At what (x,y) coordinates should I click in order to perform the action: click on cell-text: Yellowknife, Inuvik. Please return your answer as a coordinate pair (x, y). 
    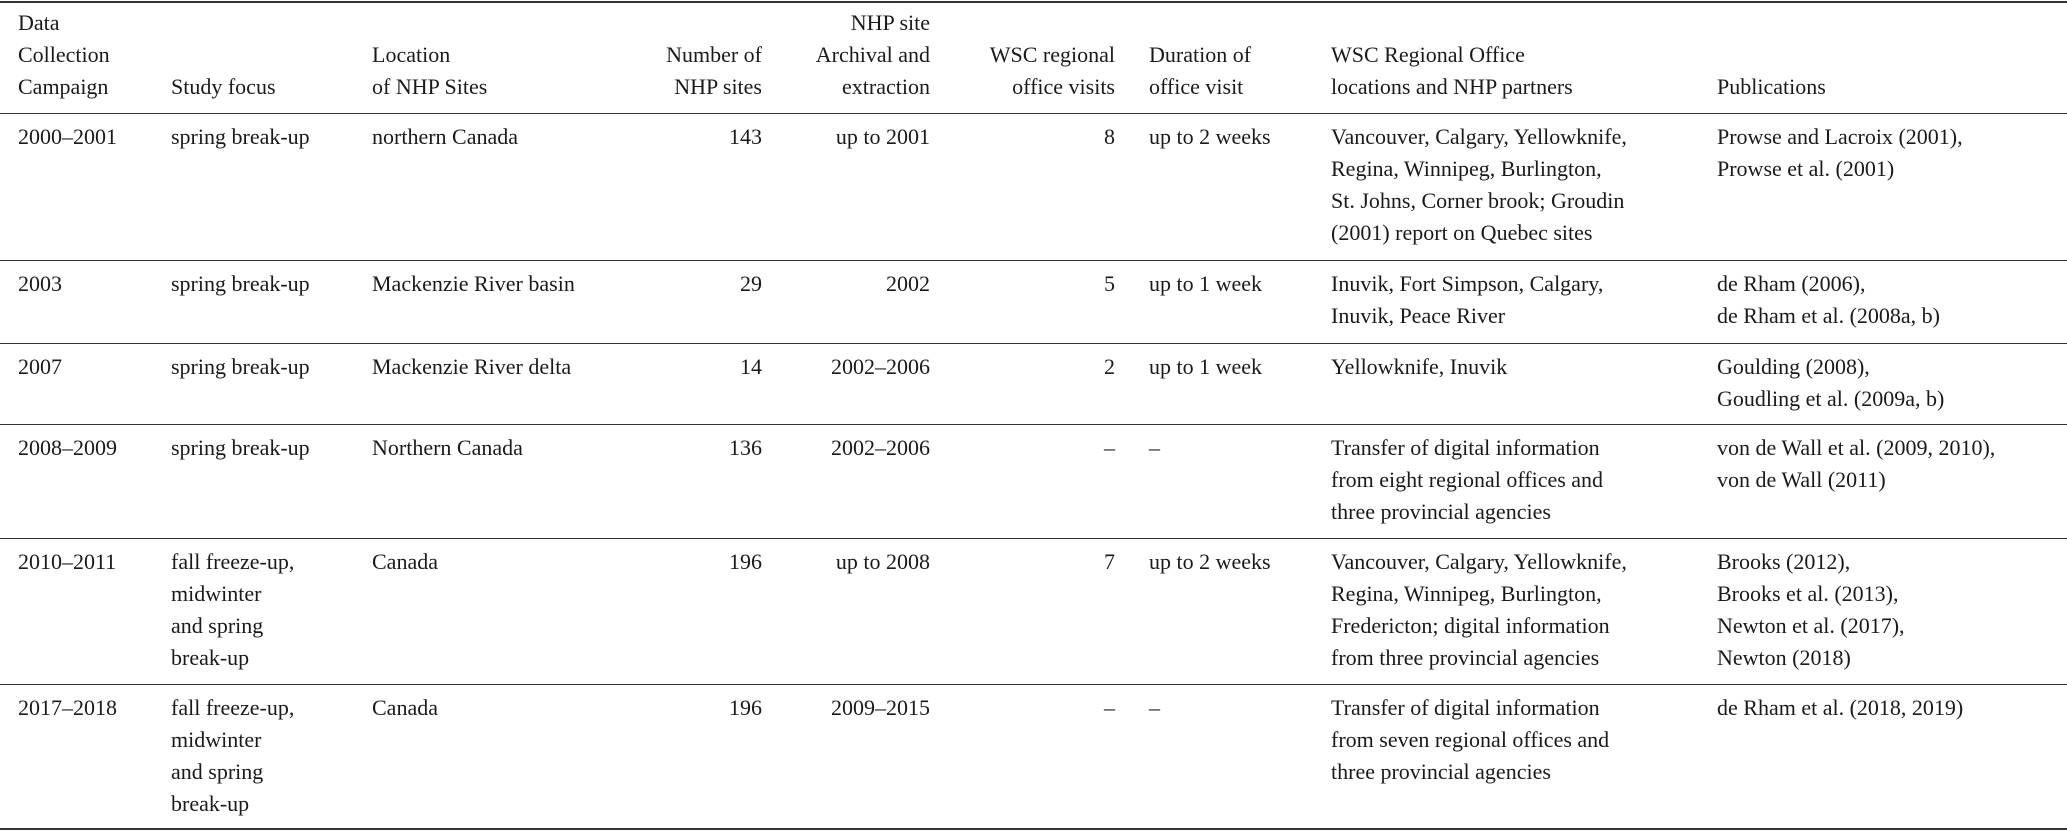
    Looking at the image, I should click on (1419, 366).